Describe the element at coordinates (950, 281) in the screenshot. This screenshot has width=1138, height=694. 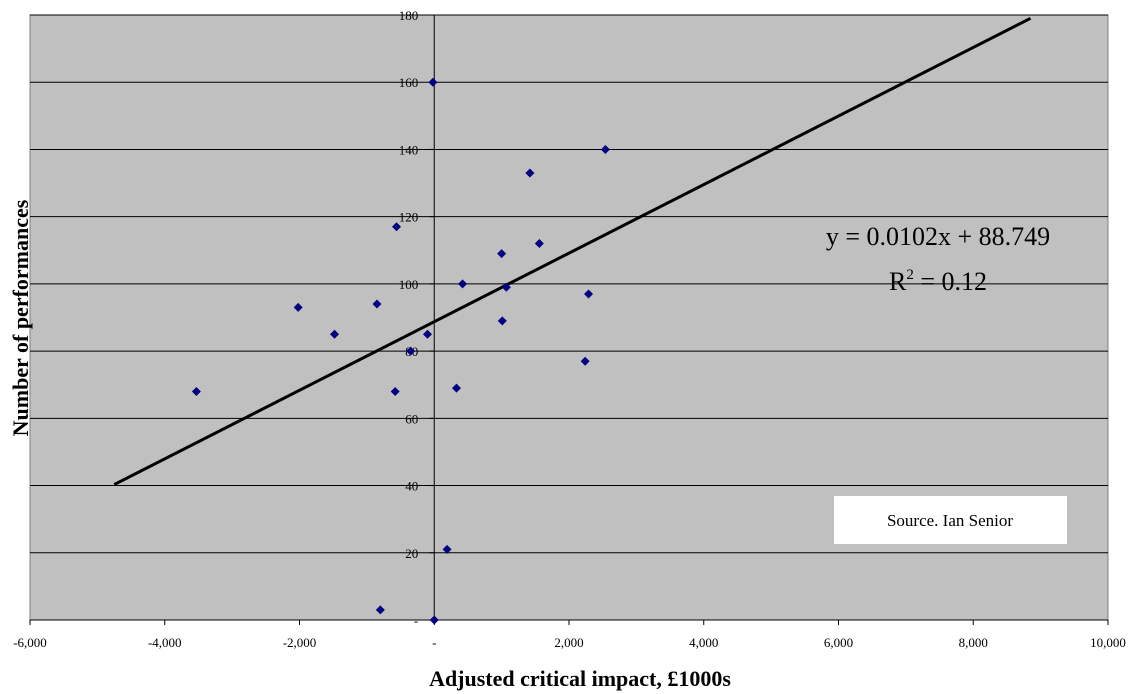
I see `r-squared-value: = 0.12` at that location.